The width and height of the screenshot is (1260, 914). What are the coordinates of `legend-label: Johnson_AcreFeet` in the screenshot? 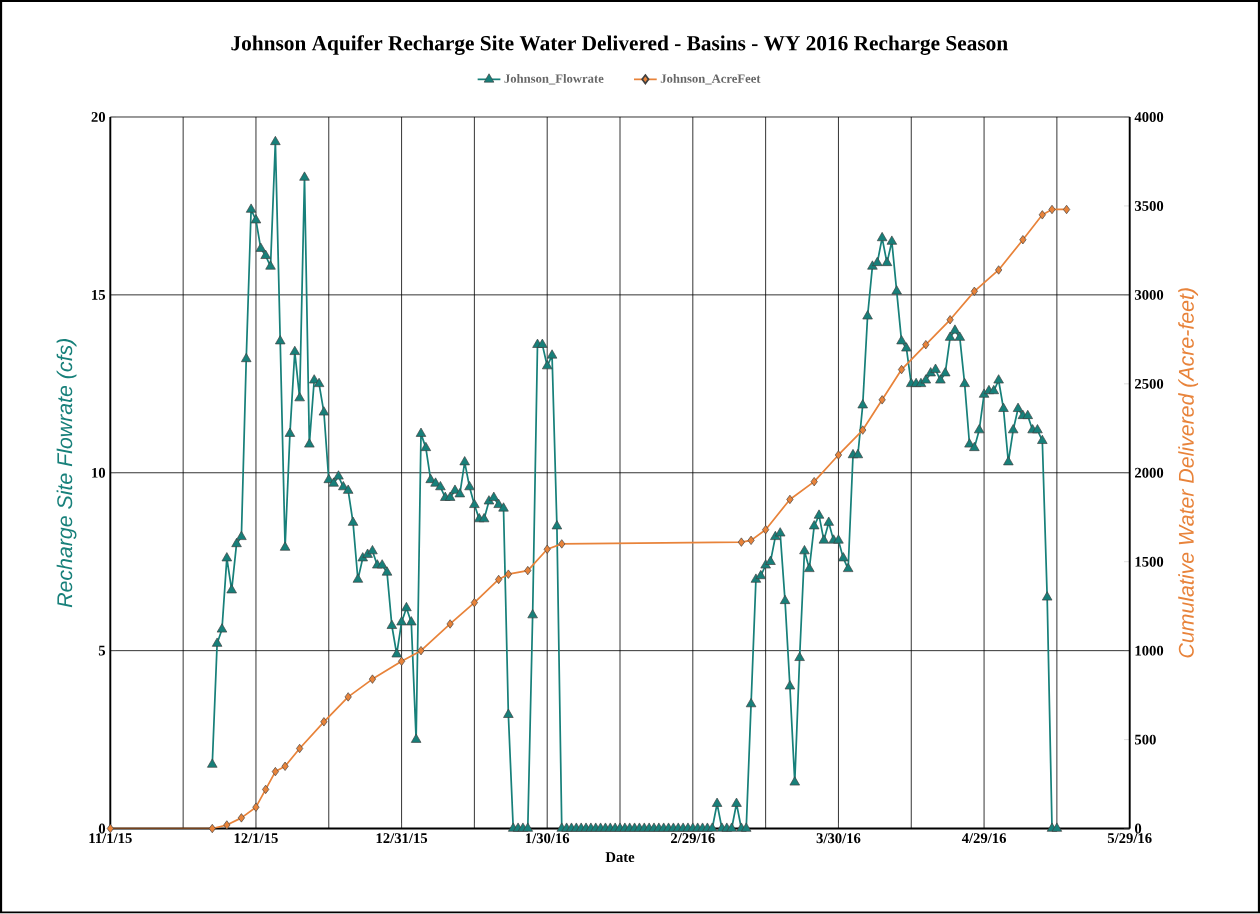 It's located at (710, 79).